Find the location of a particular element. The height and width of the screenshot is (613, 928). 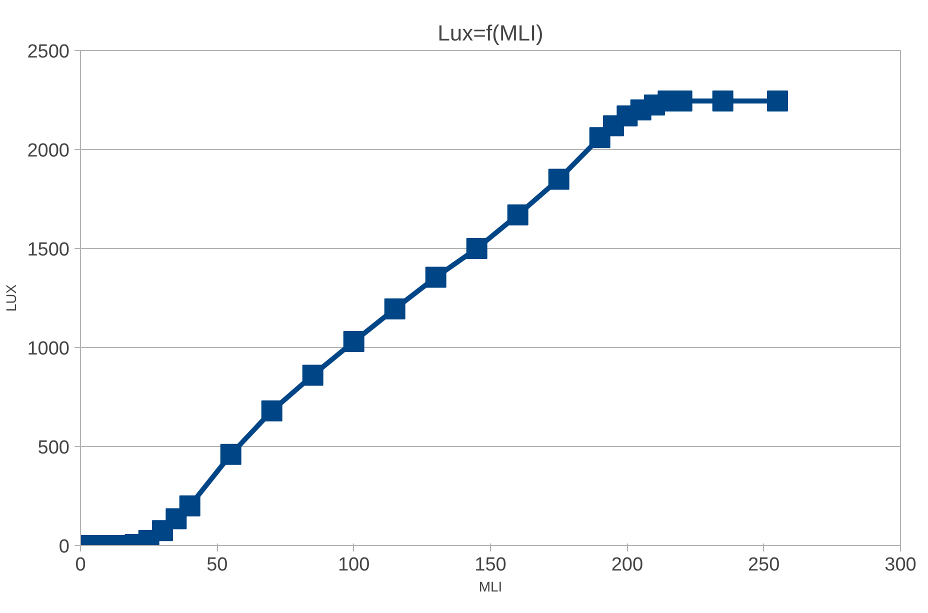

x-tick-label: 0 is located at coordinates (80, 565).